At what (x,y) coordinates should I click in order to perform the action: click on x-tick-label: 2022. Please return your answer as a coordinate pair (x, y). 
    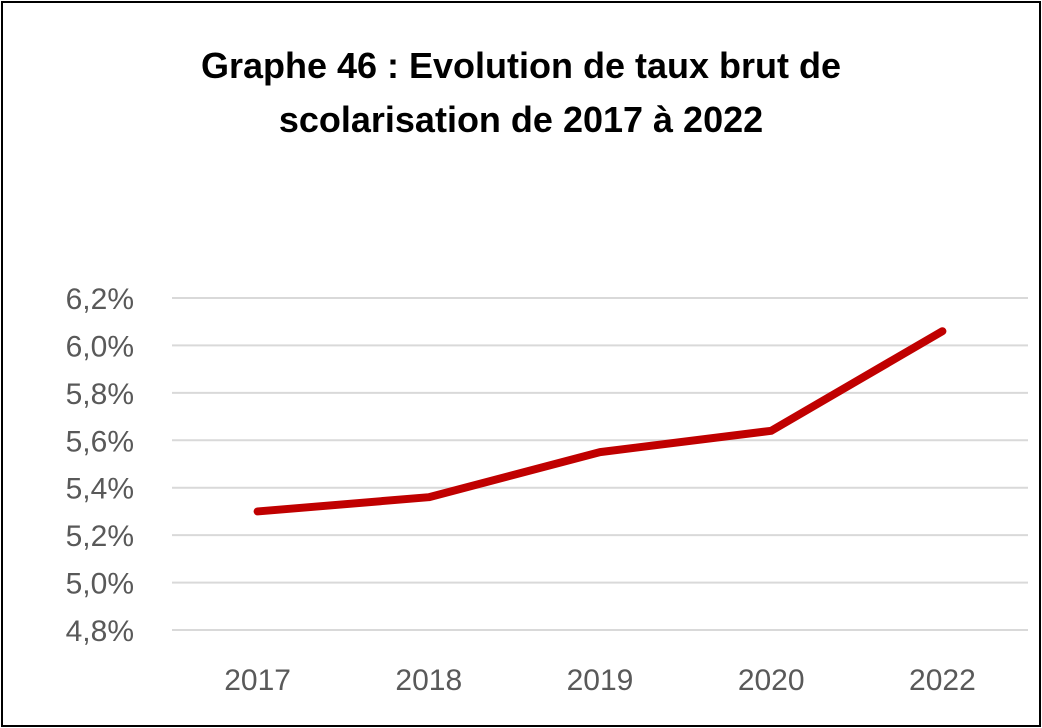
    Looking at the image, I should click on (942, 680).